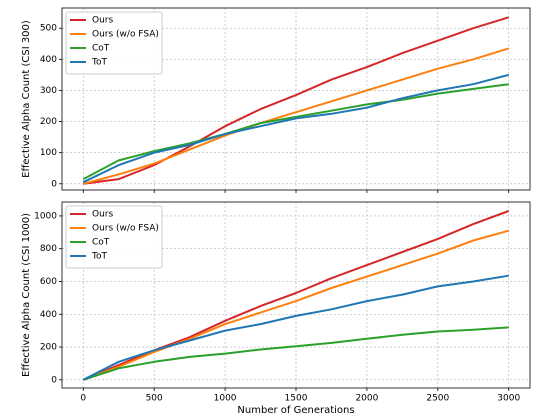 The image size is (540, 418). What do you see at coordinates (437, 399) in the screenshot?
I see `x-tick-label: 2500` at bounding box center [437, 399].